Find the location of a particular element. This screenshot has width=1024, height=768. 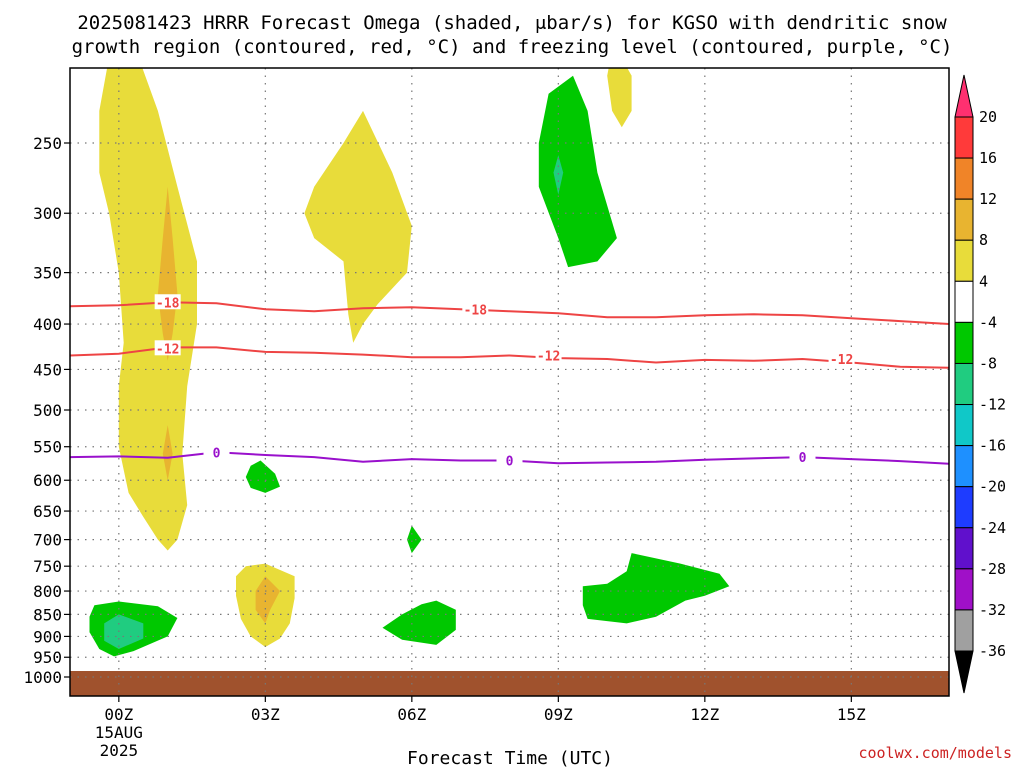

colorbar-top-arrow is located at coordinates (964, 96).